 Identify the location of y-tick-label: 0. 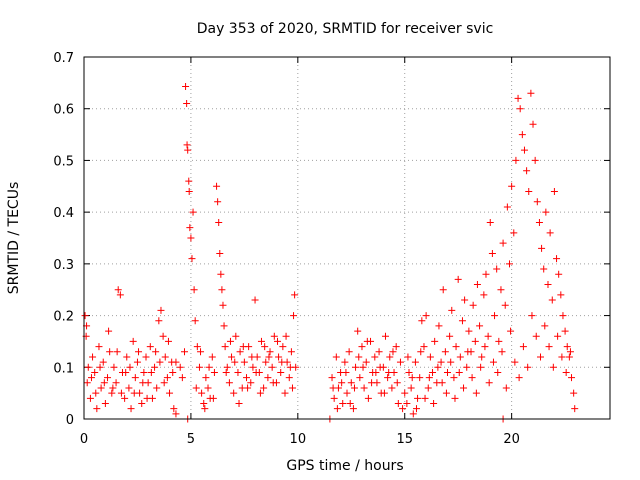
(70, 420).